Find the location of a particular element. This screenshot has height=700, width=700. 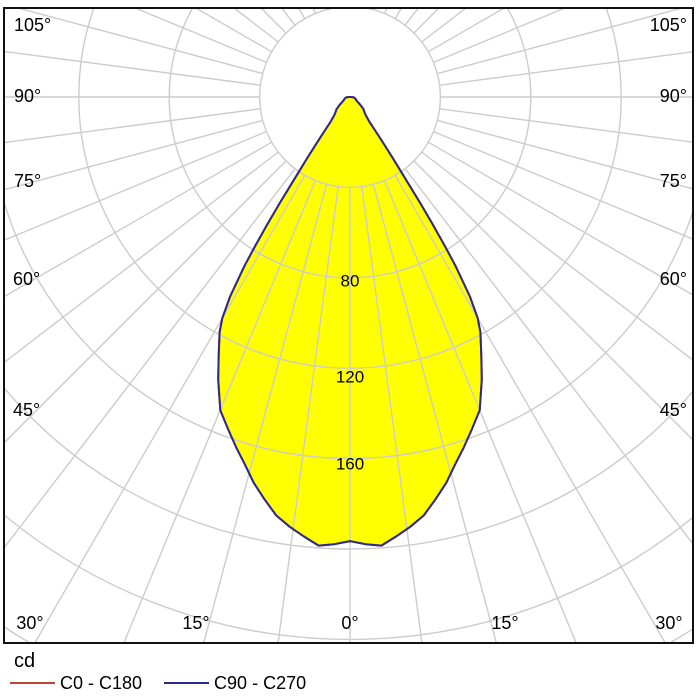

grid-spoke-352.5 is located at coordinates (308, 414).